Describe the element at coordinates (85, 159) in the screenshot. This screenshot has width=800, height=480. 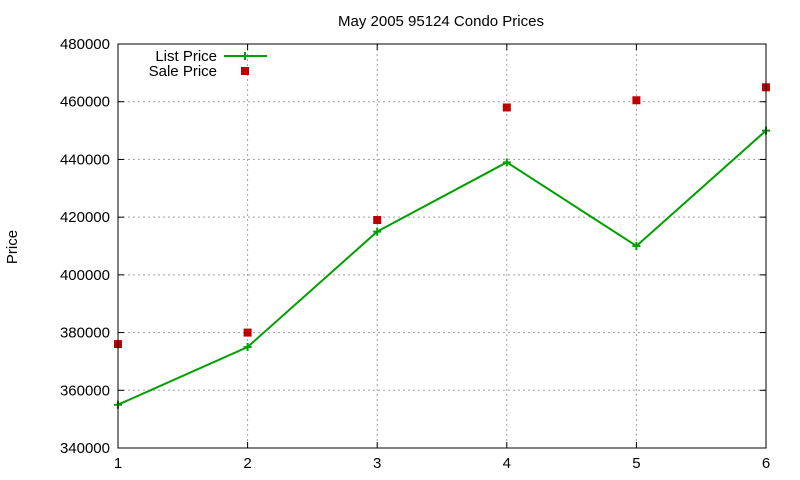
I see `y-tick-label: 440000` at that location.